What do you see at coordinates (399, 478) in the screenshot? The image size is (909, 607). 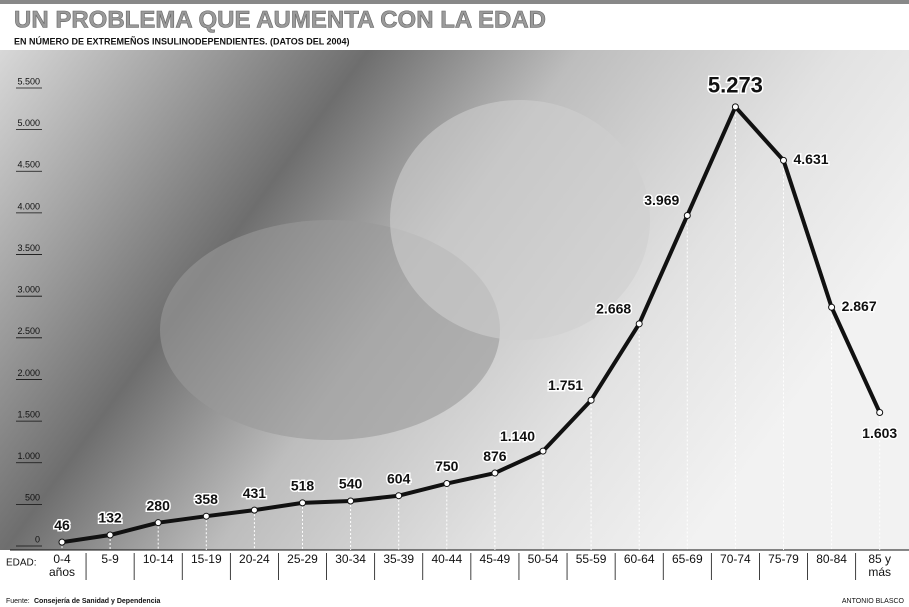 I see `value-label: 604` at bounding box center [399, 478].